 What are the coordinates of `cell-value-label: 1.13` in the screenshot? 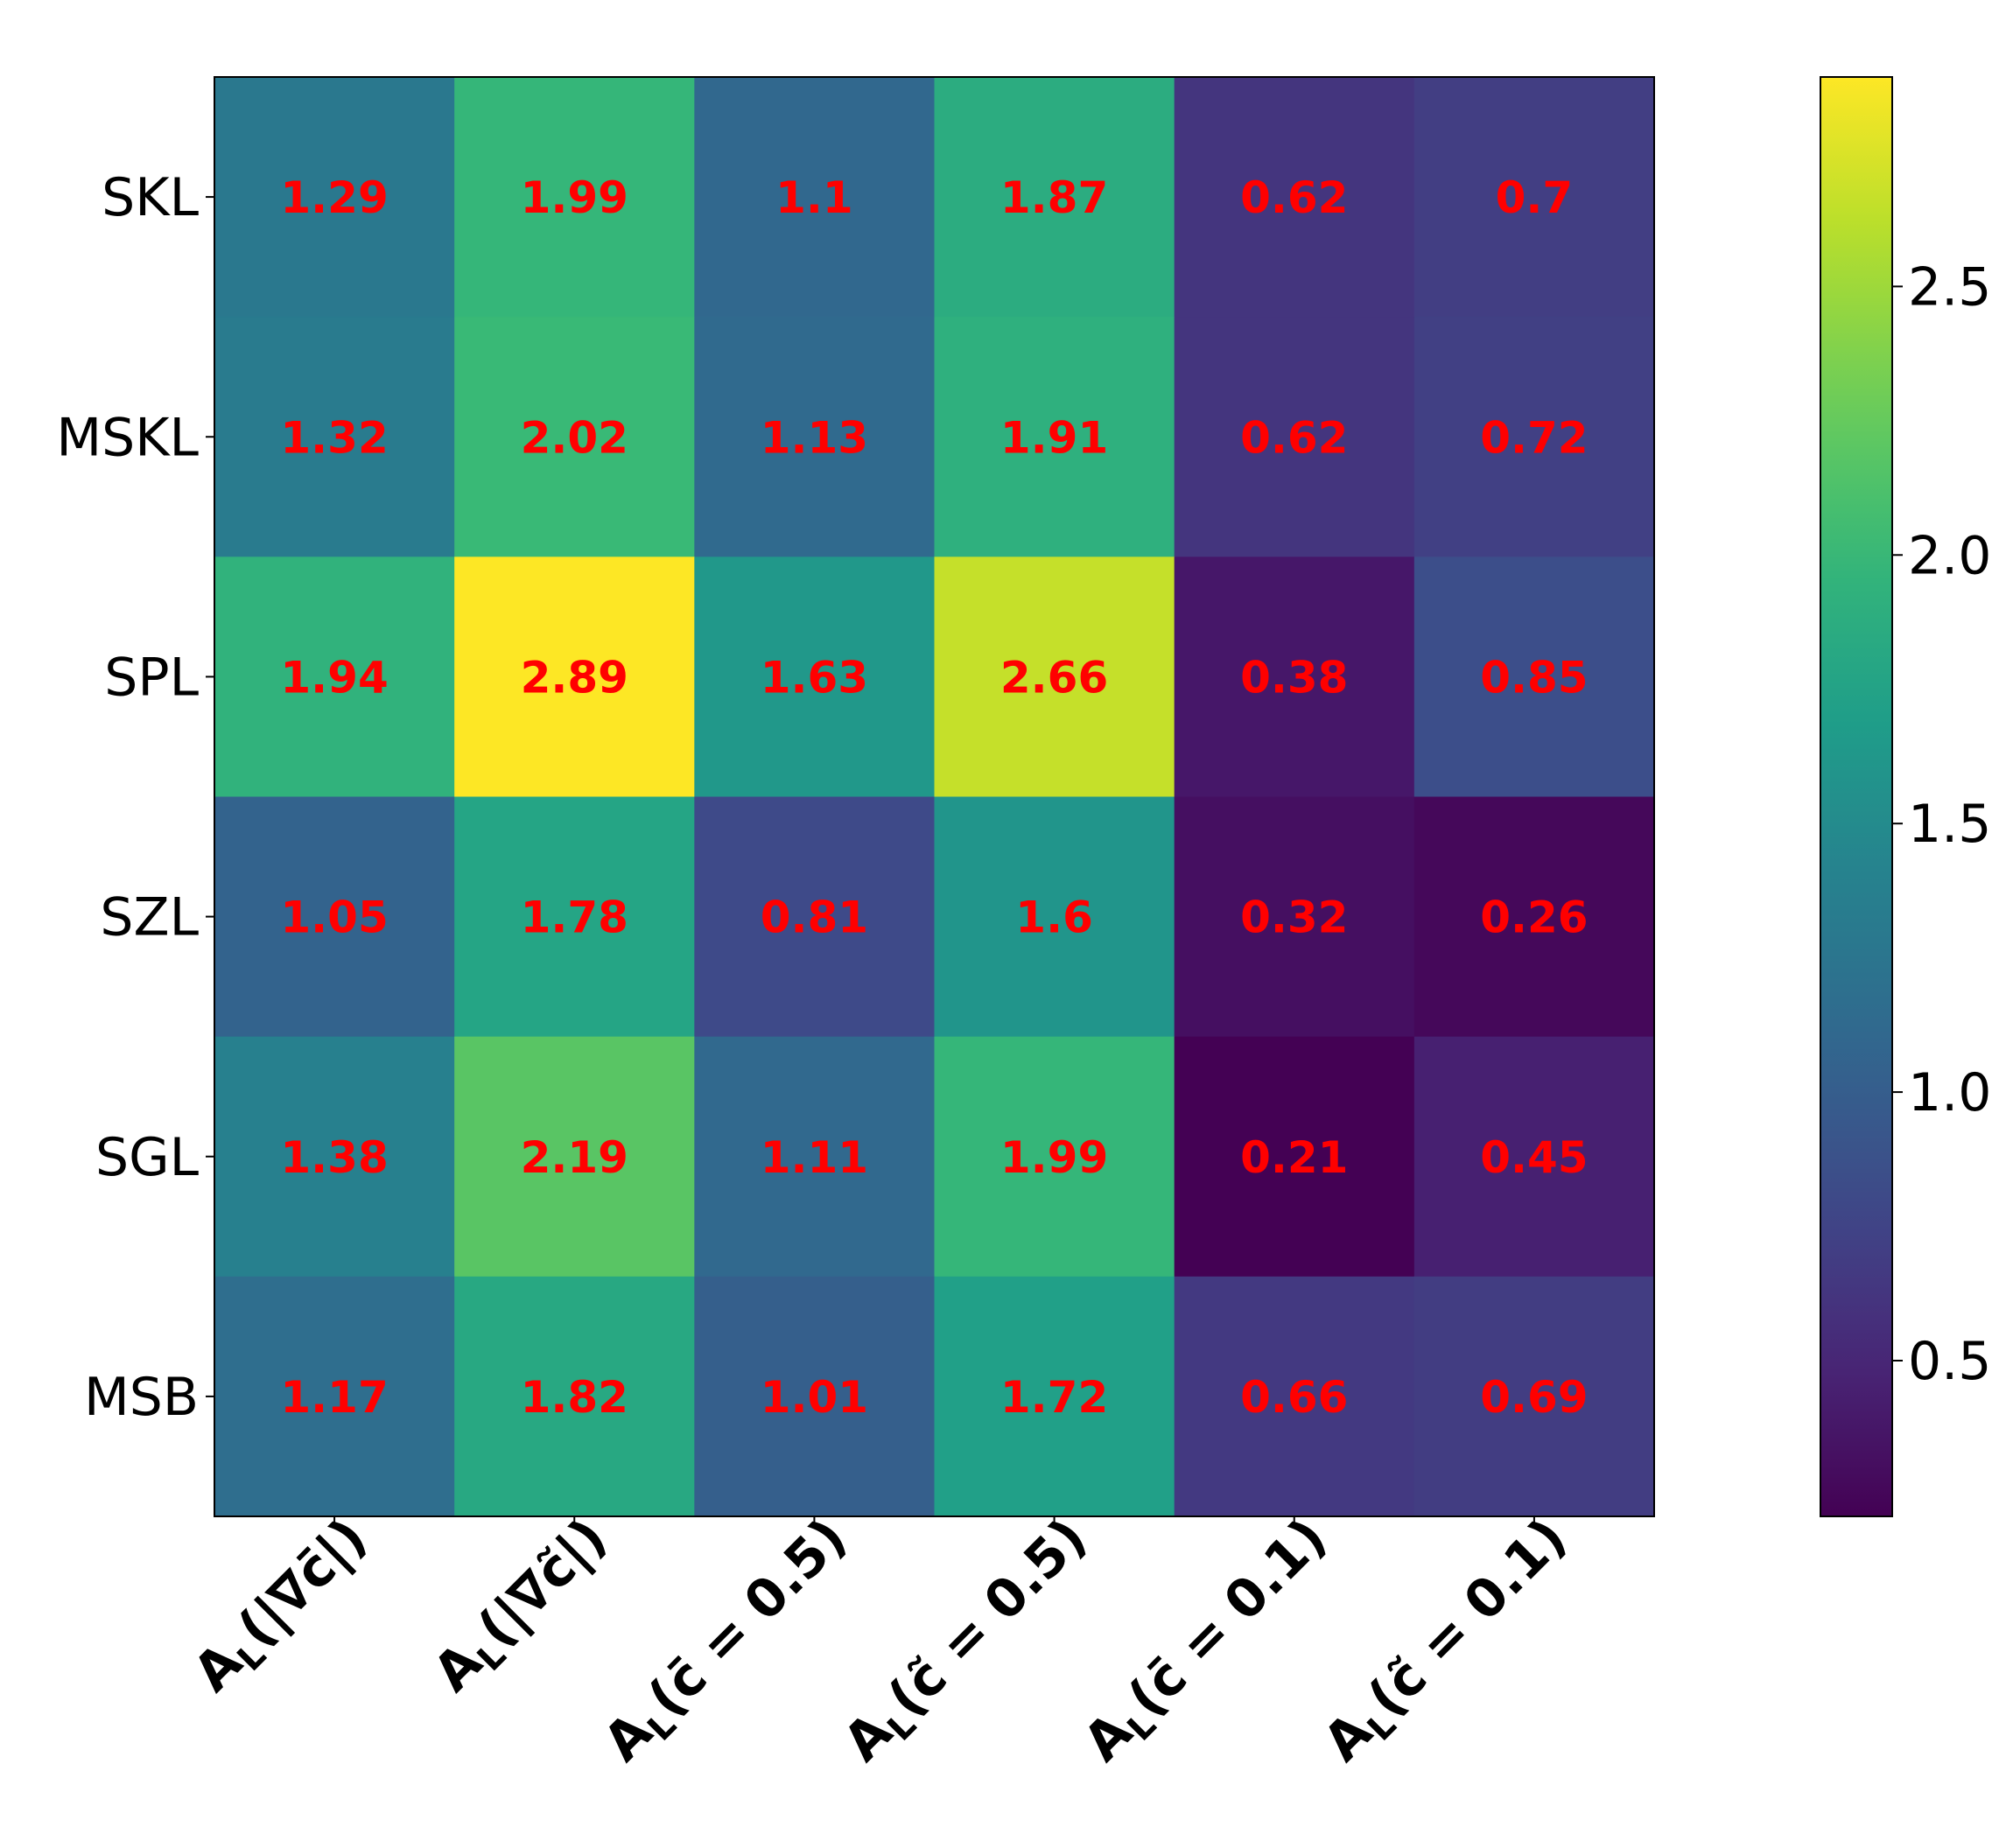 It's located at (814, 437).